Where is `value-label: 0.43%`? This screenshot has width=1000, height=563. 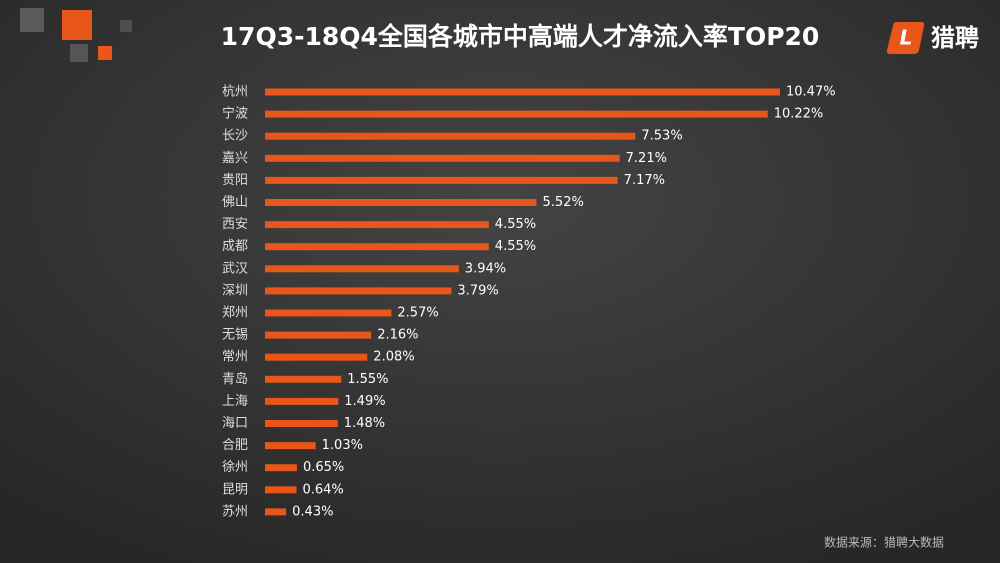
value-label: 0.43% is located at coordinates (312, 511).